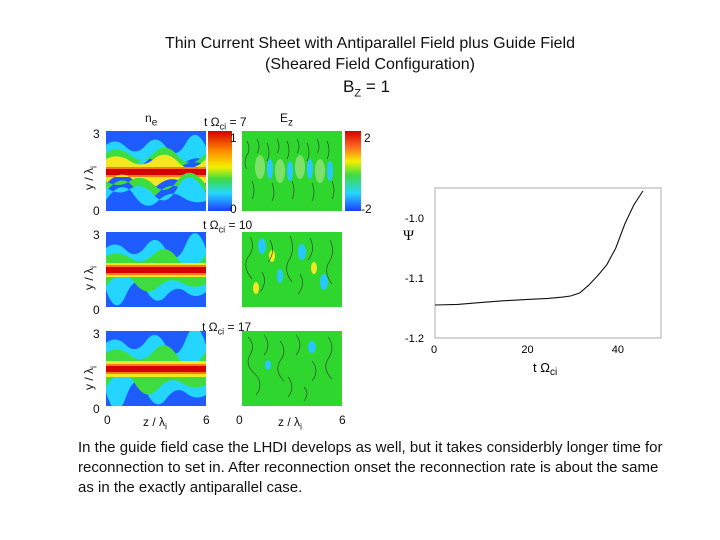  Describe the element at coordinates (367, 138) in the screenshot. I see `ez-colorbar-max: 2` at that location.